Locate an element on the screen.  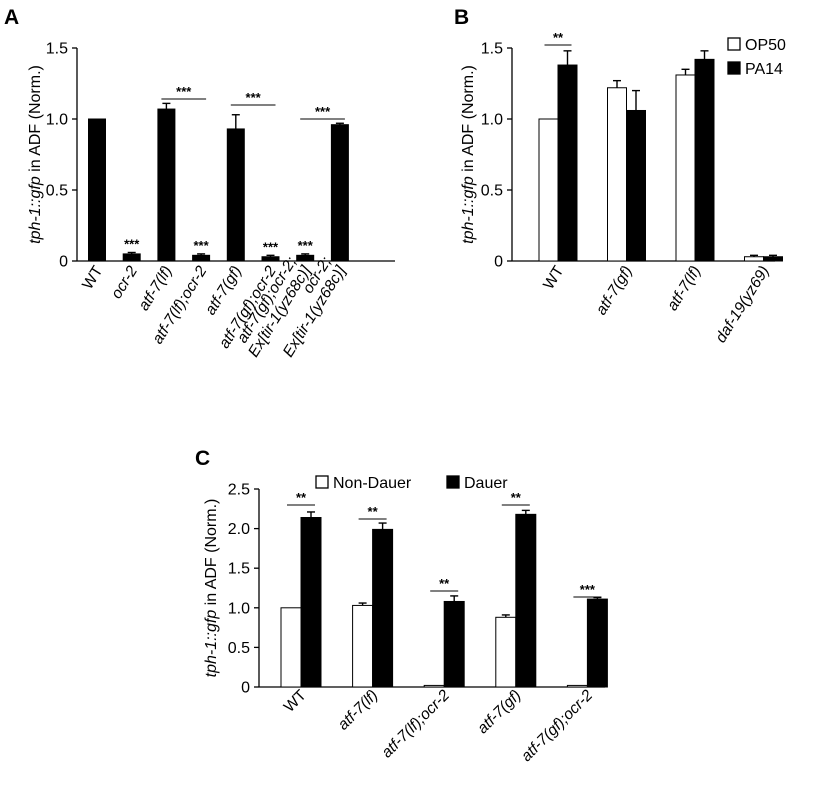
legend-label: PA14 is located at coordinates (764, 69).